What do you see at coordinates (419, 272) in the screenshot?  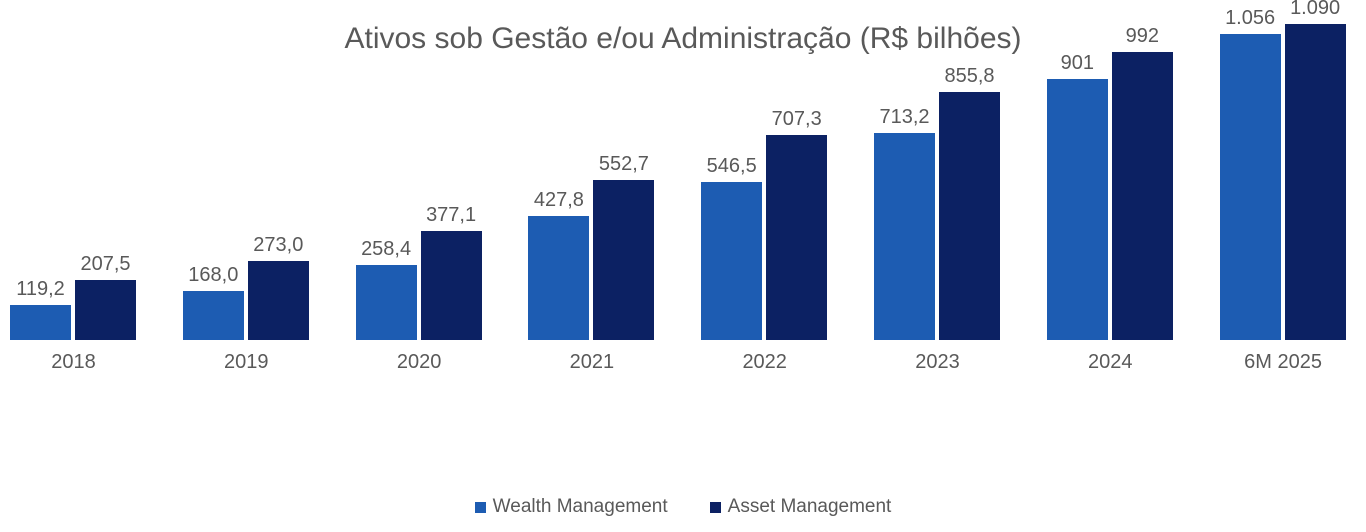 I see `bar-pair: 258,4 377,1` at bounding box center [419, 272].